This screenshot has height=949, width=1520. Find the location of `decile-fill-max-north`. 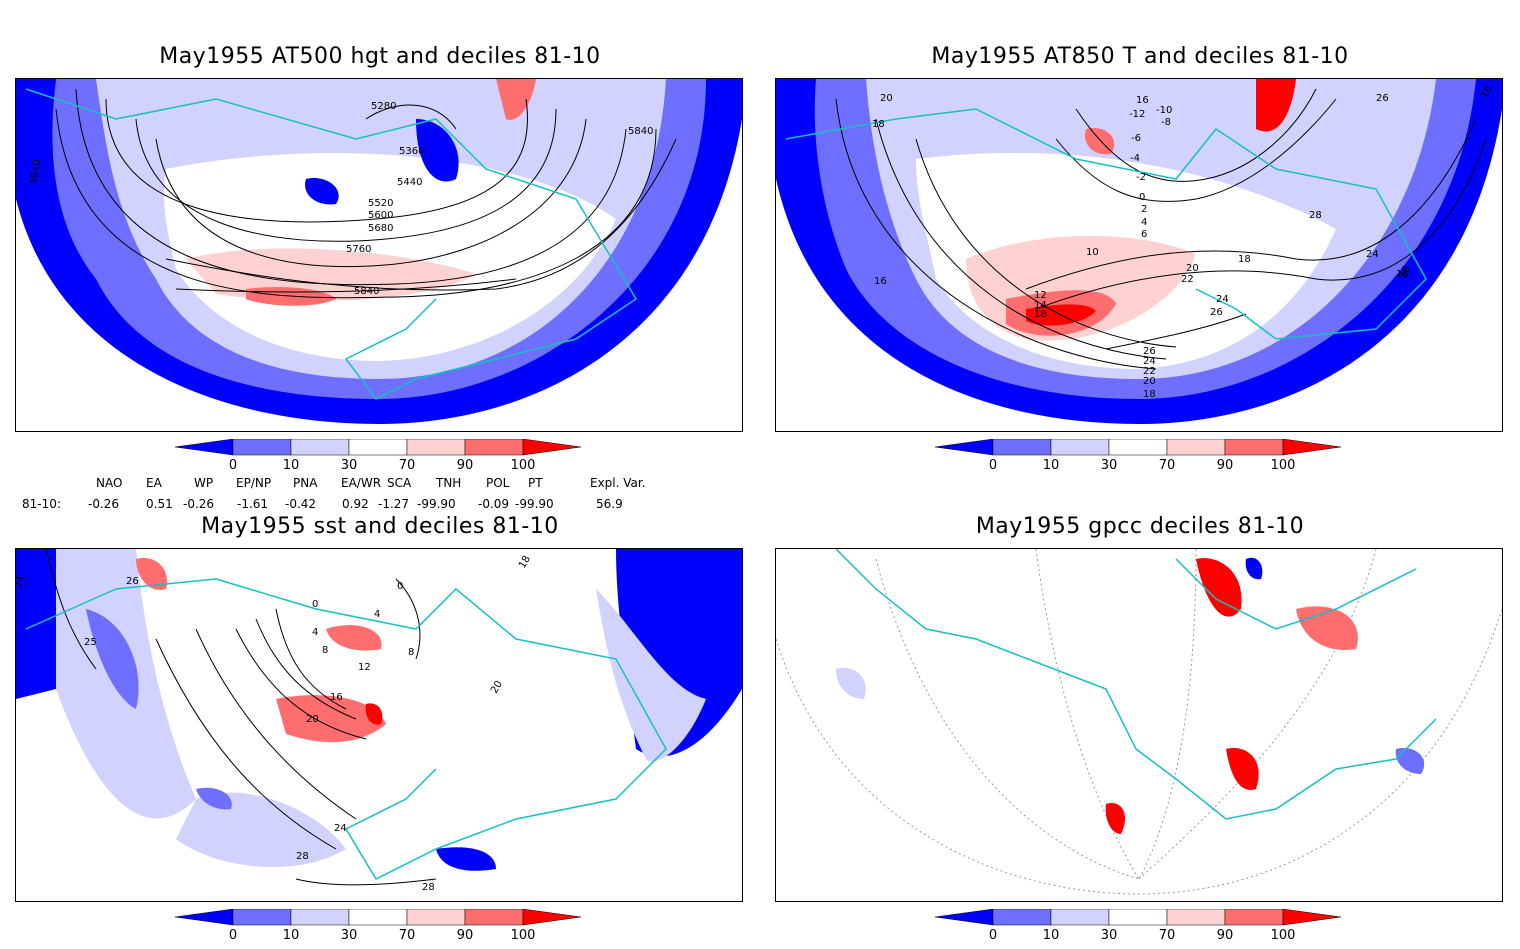

decile-fill-max-north is located at coordinates (1276, 105).